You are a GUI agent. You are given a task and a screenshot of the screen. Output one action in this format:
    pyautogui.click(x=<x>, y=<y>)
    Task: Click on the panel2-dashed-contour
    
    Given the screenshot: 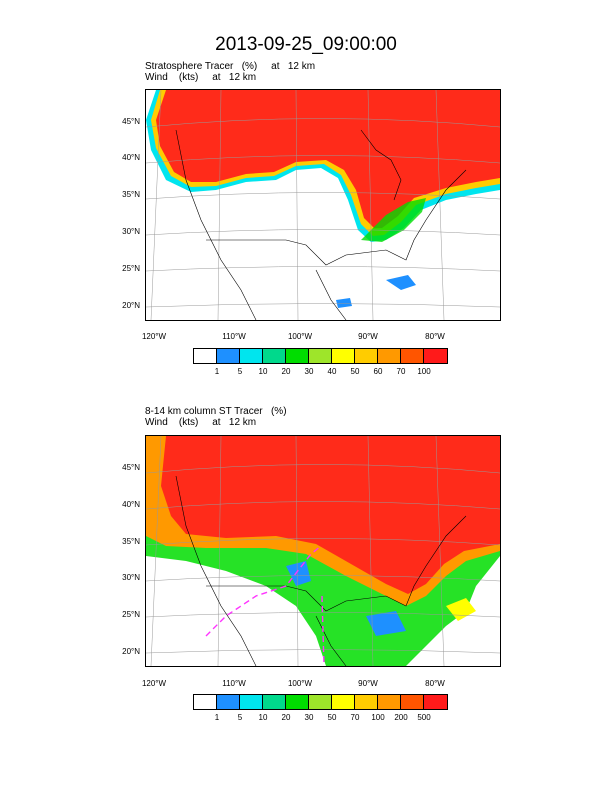 What is the action you would take?
    pyautogui.click(x=265, y=605)
    